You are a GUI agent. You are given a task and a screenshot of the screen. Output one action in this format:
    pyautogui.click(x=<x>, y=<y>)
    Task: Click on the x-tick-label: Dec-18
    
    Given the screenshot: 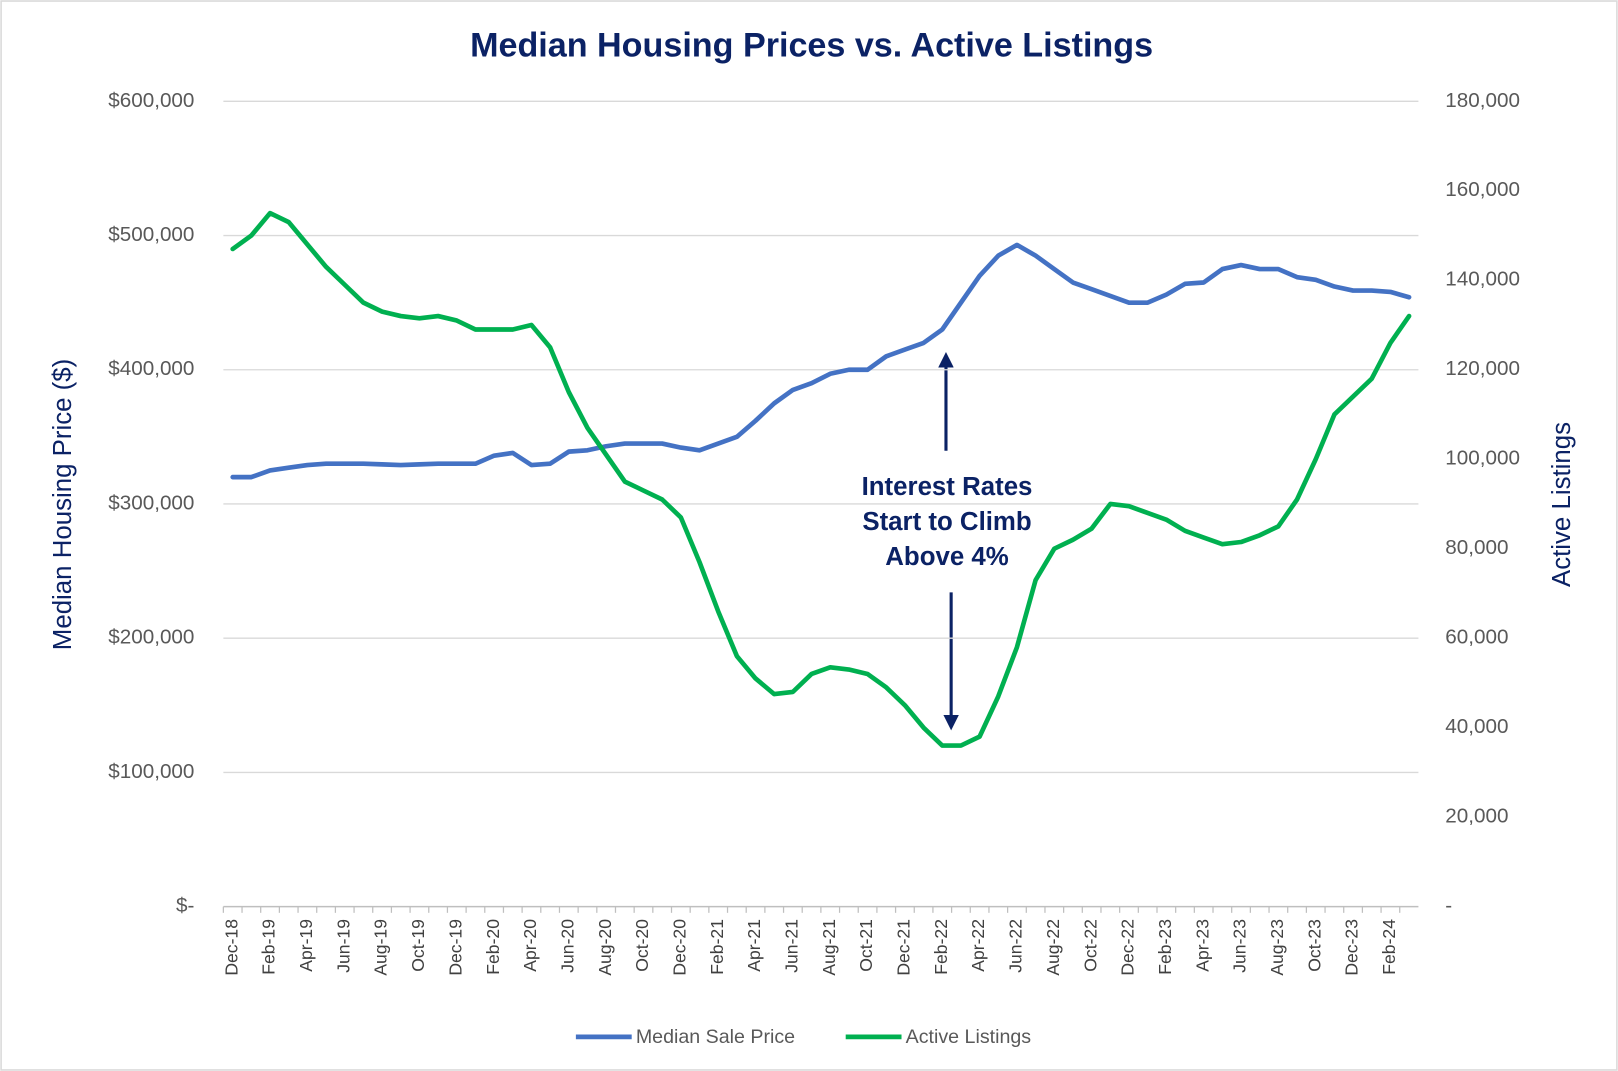 What is the action you would take?
    pyautogui.click(x=231, y=947)
    